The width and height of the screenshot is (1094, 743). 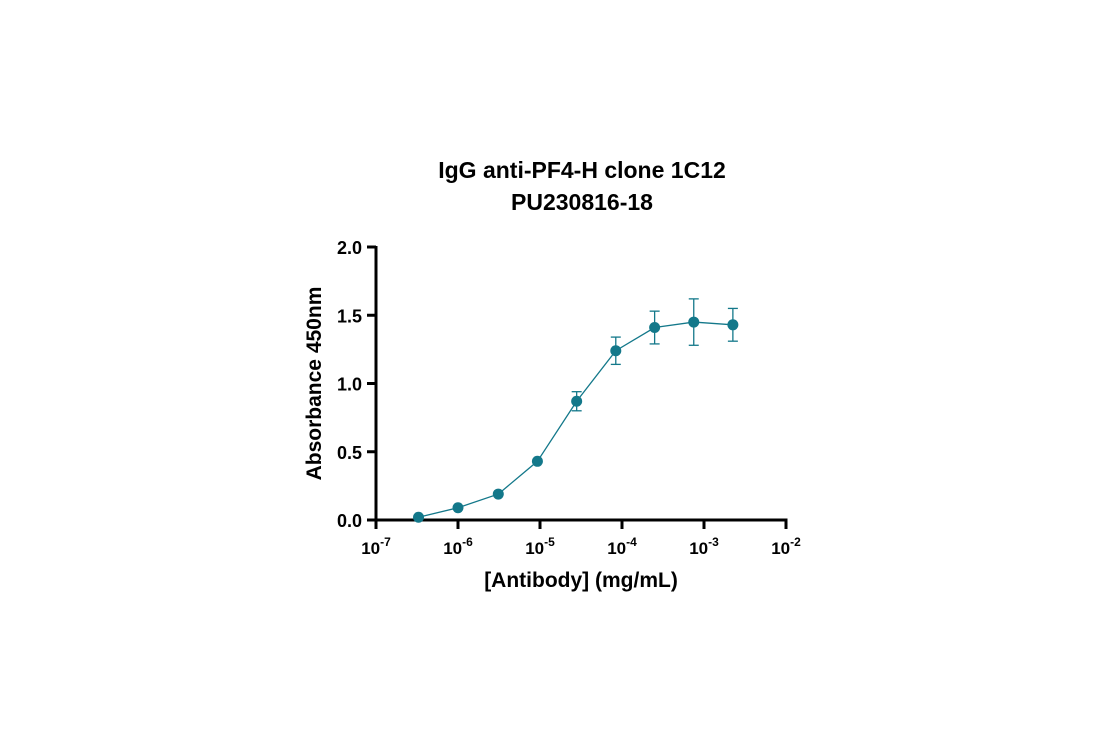 I want to click on y-tick-label: 1.5, so click(x=349, y=316).